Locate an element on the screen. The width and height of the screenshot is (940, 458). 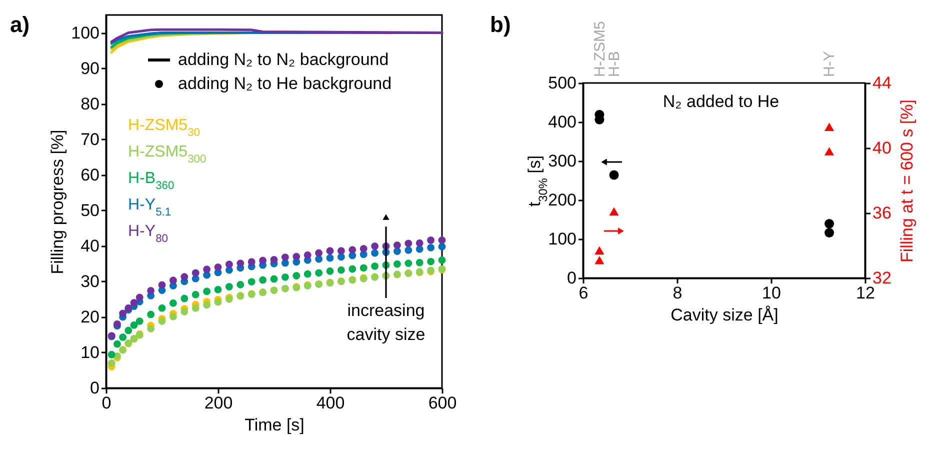
y-tick-label: 50 is located at coordinates (90, 210).